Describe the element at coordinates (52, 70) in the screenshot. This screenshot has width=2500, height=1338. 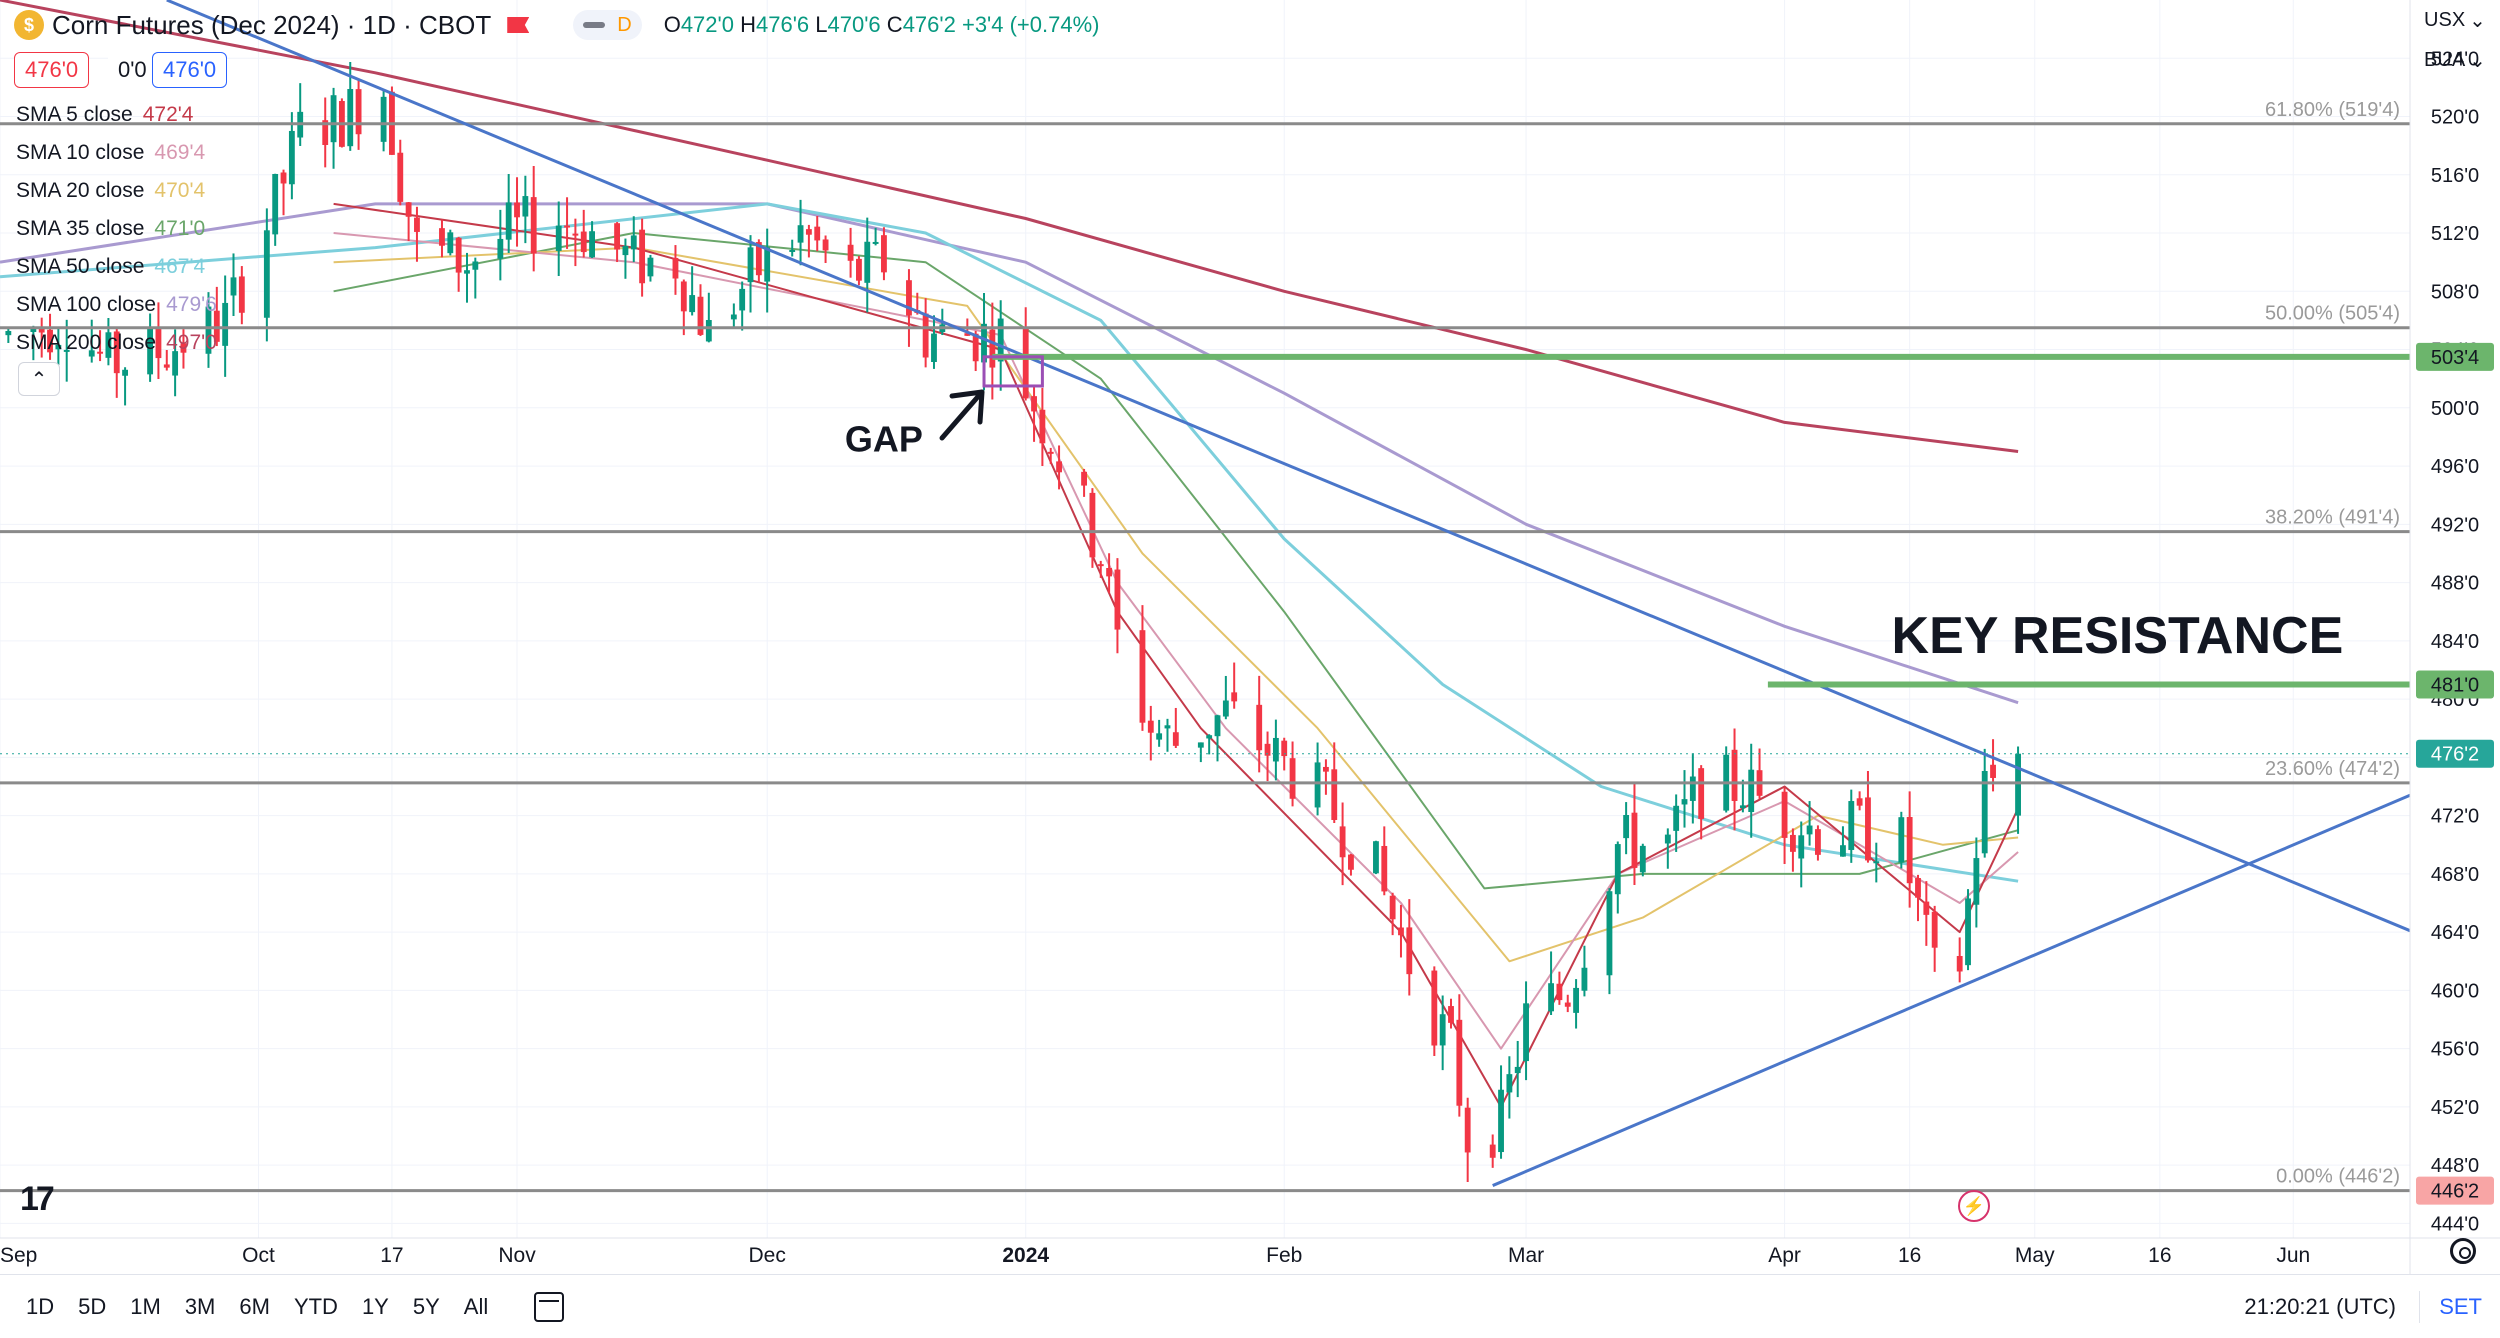
I see `sell-button: 476'0` at that location.